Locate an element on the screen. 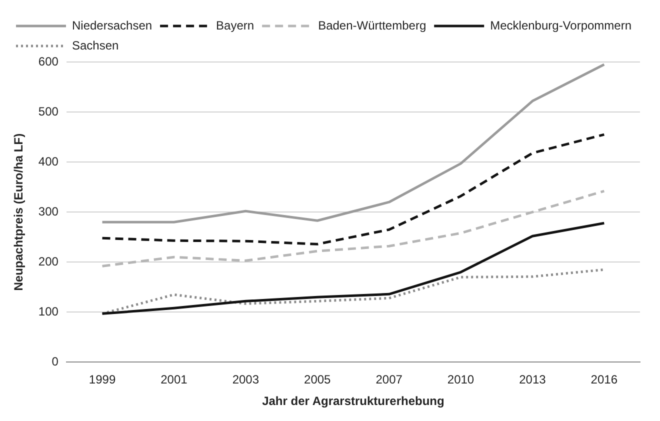  x-tick-label: 2003 is located at coordinates (246, 379).